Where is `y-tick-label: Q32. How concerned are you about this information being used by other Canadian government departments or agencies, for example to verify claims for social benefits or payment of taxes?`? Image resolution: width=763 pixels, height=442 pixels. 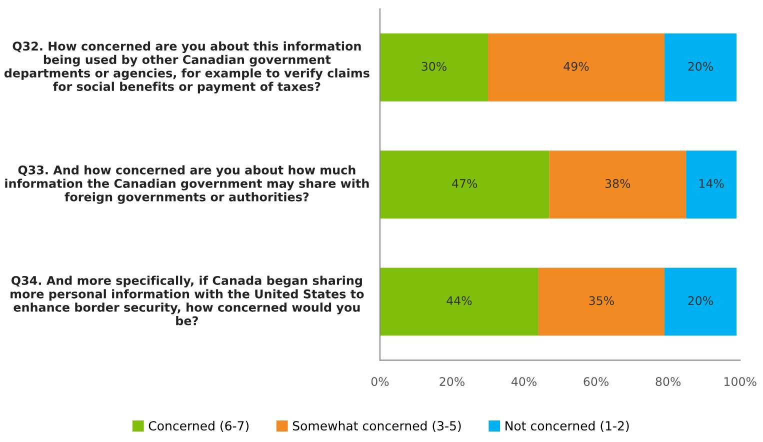 y-tick-label: Q32. How concerned are you about this information being used by other Canadian government departments or agencies, for example to verify claims for social benefits or payment of taxes? is located at coordinates (187, 67).